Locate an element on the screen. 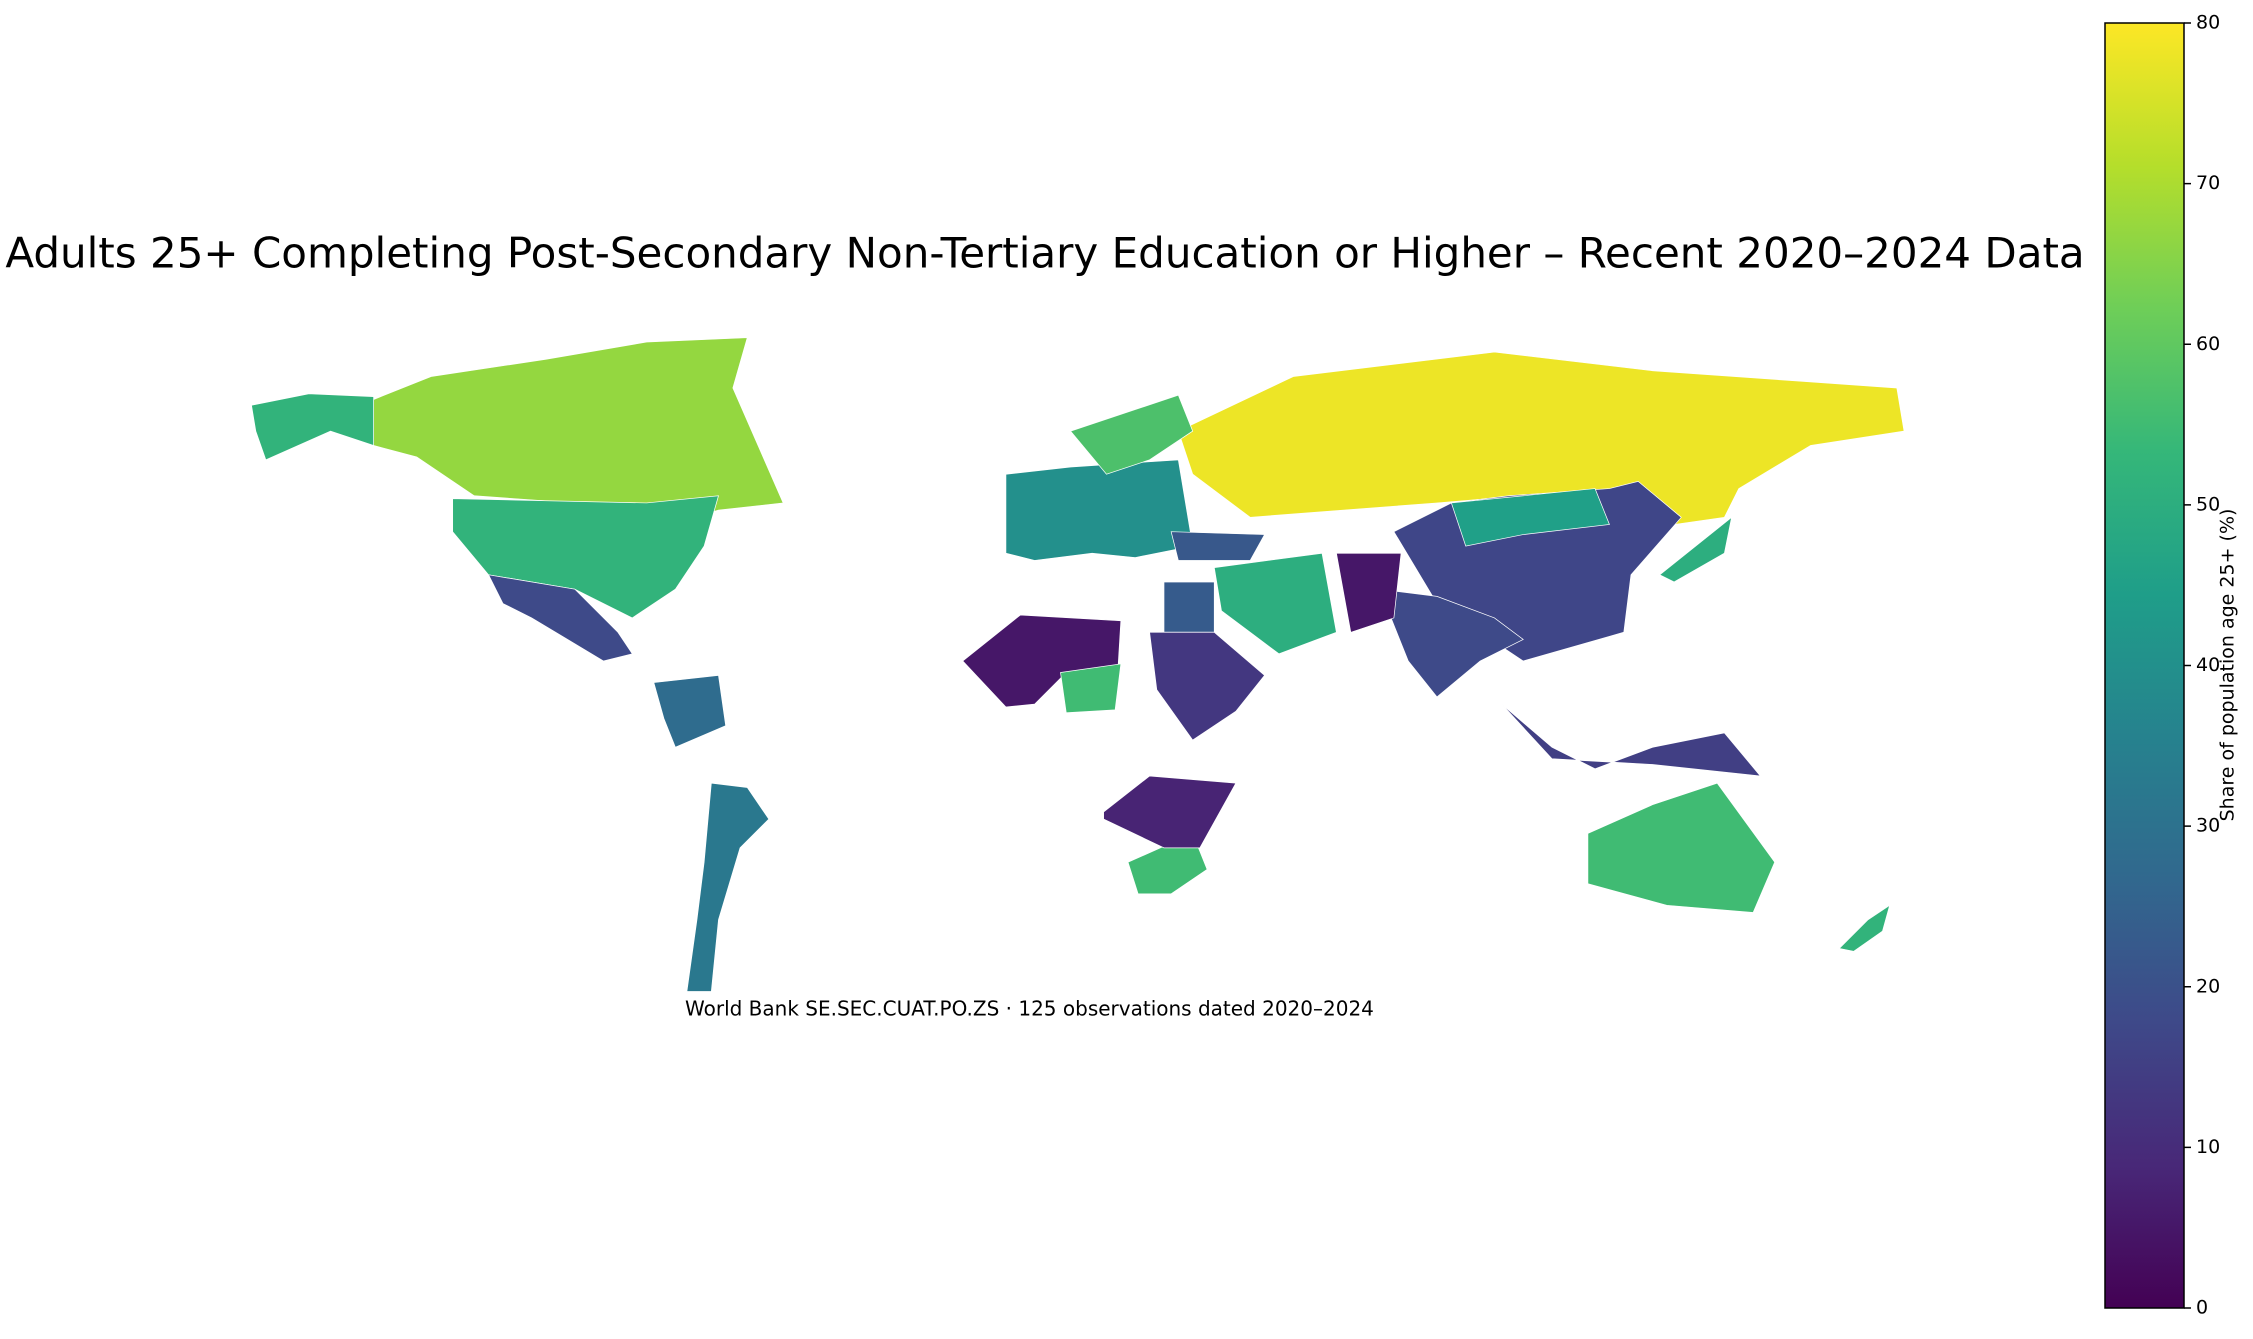 This screenshot has width=2253, height=1339. colorbar-tick-label: 0 is located at coordinates (2202, 1308).